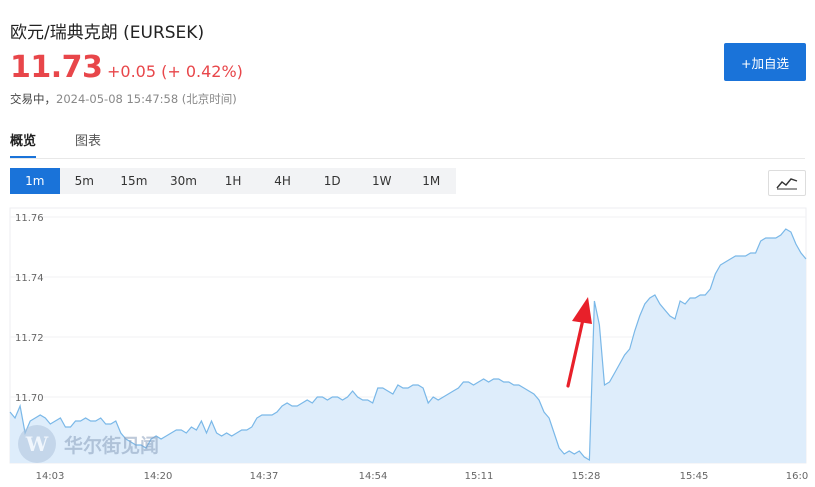 The width and height of the screenshot is (815, 487). What do you see at coordinates (50, 476) in the screenshot?
I see `x-tick-label: 14:03` at bounding box center [50, 476].